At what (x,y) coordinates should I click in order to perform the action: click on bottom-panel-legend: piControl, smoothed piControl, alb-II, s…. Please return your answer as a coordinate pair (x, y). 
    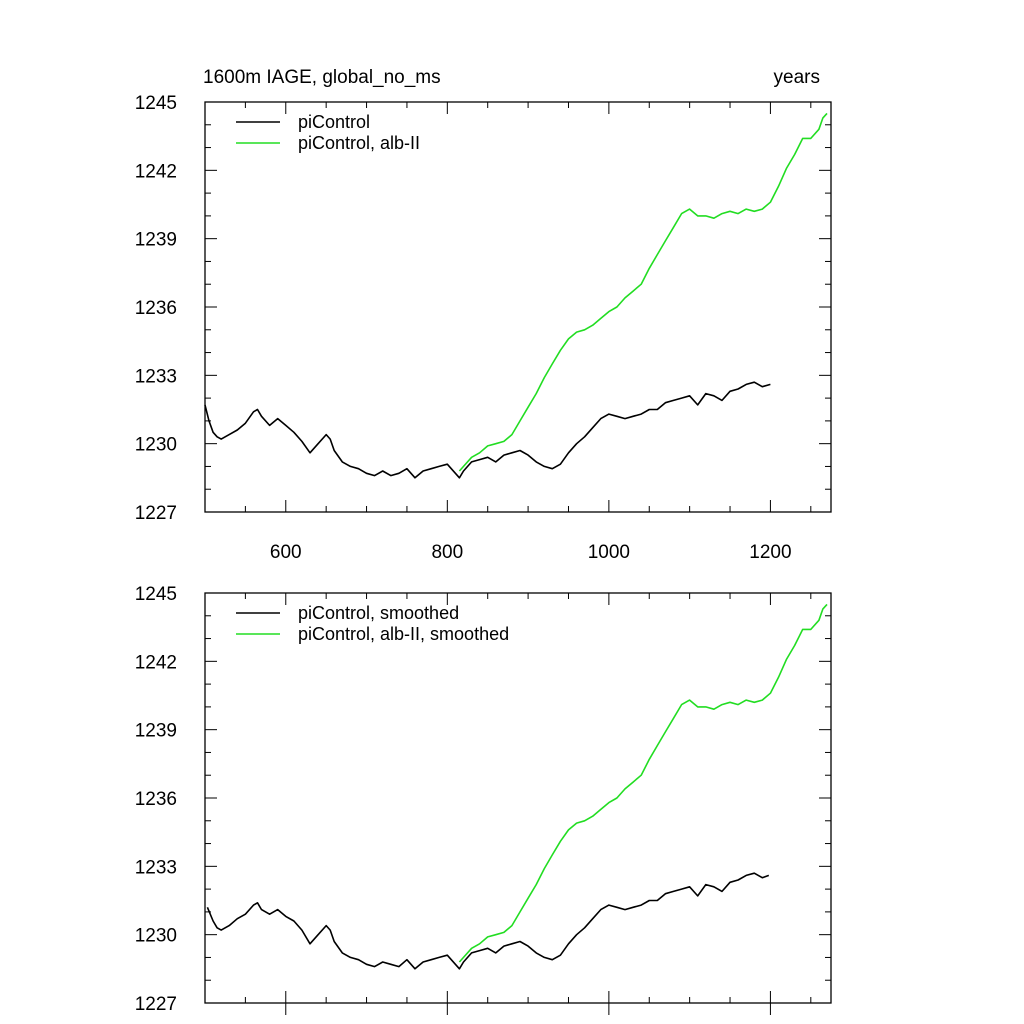
    Looking at the image, I should click on (372, 623).